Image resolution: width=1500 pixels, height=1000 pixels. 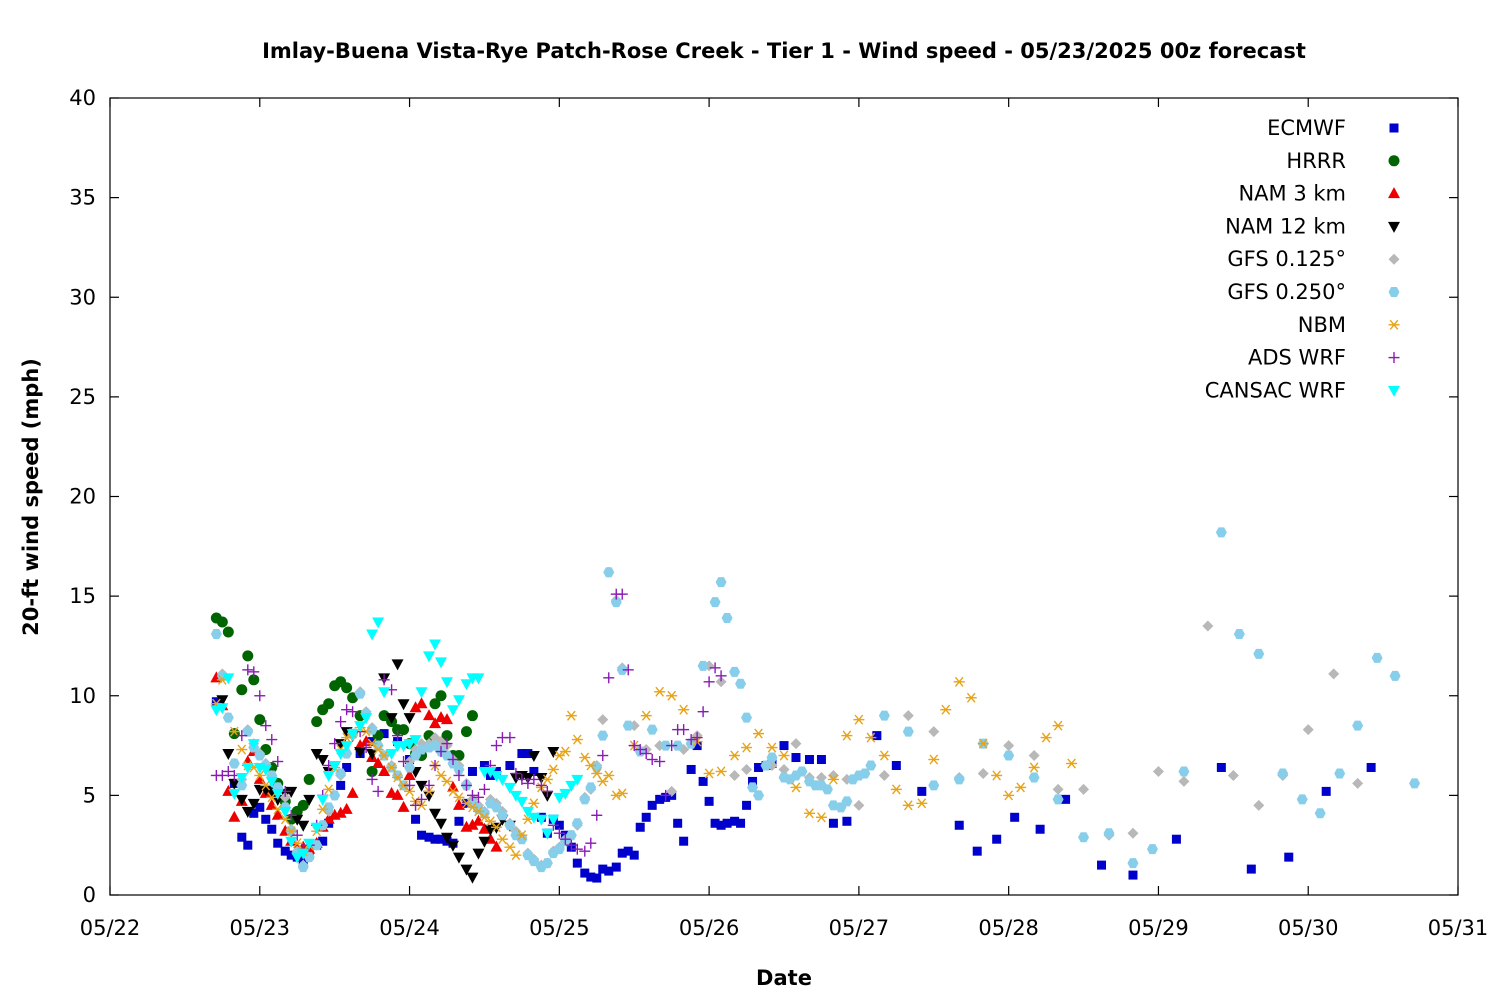 I want to click on x-tick-label: 05/23, so click(x=260, y=928).